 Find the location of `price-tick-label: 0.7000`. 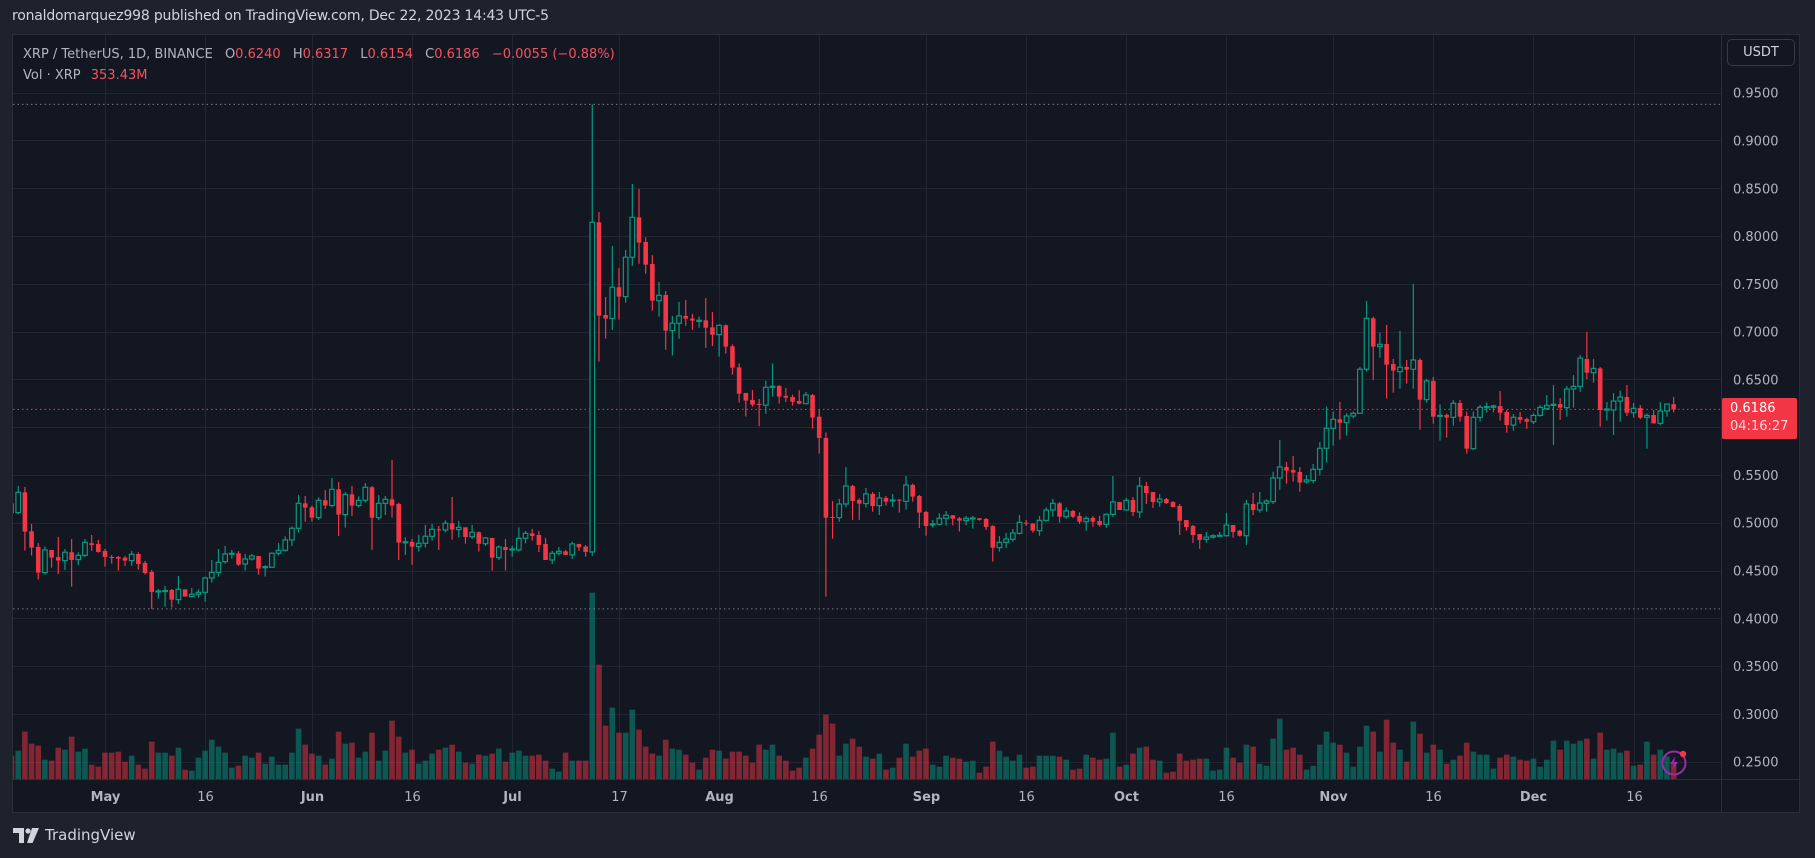

price-tick-label: 0.7000 is located at coordinates (1756, 333).